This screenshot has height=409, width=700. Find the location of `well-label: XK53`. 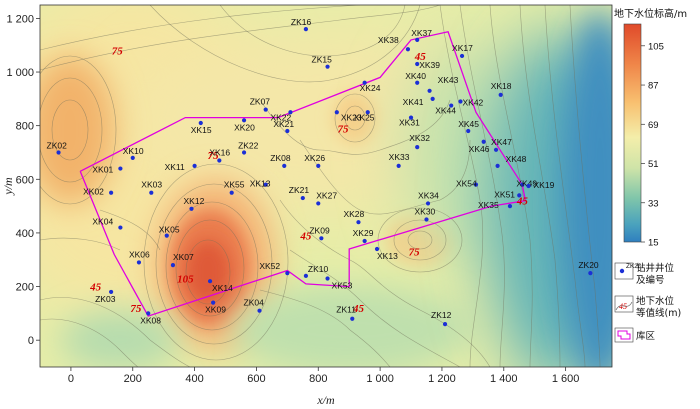

well-label: XK53 is located at coordinates (342, 286).